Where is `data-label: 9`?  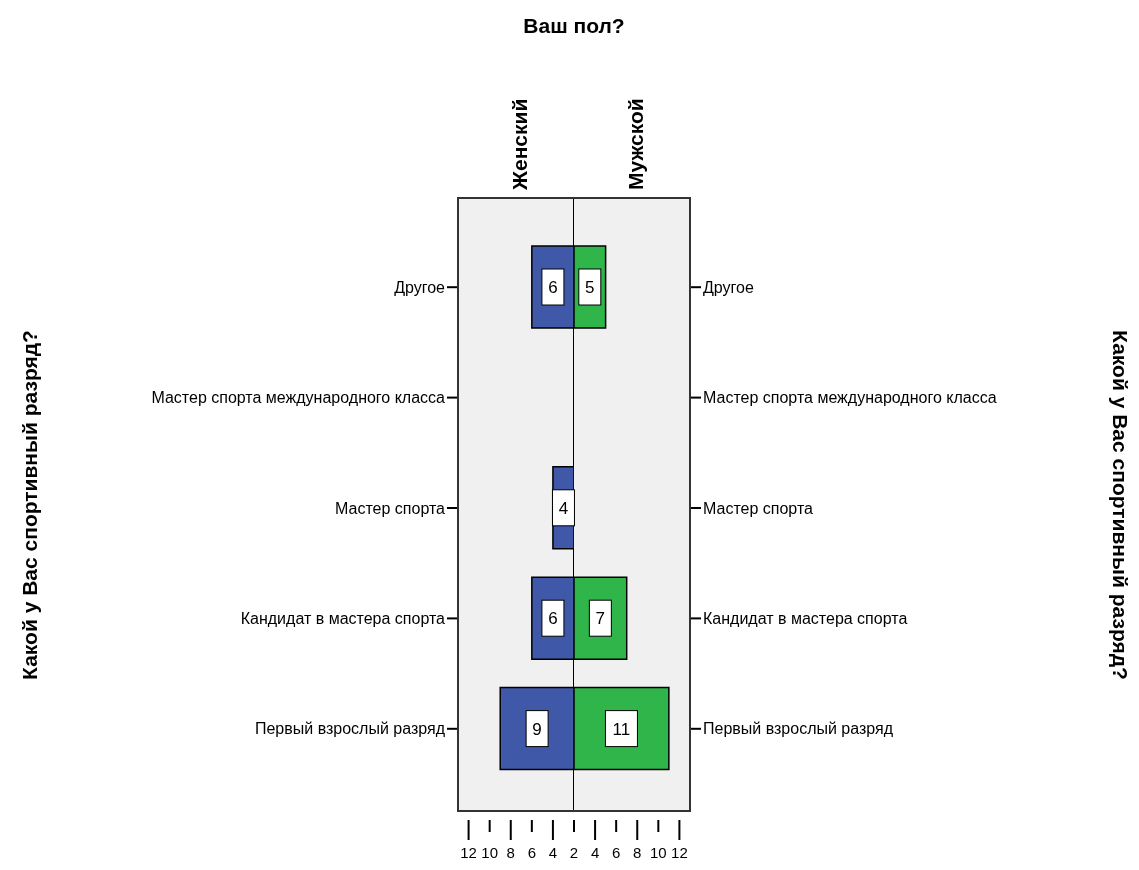
data-label: 9 is located at coordinates (537, 729).